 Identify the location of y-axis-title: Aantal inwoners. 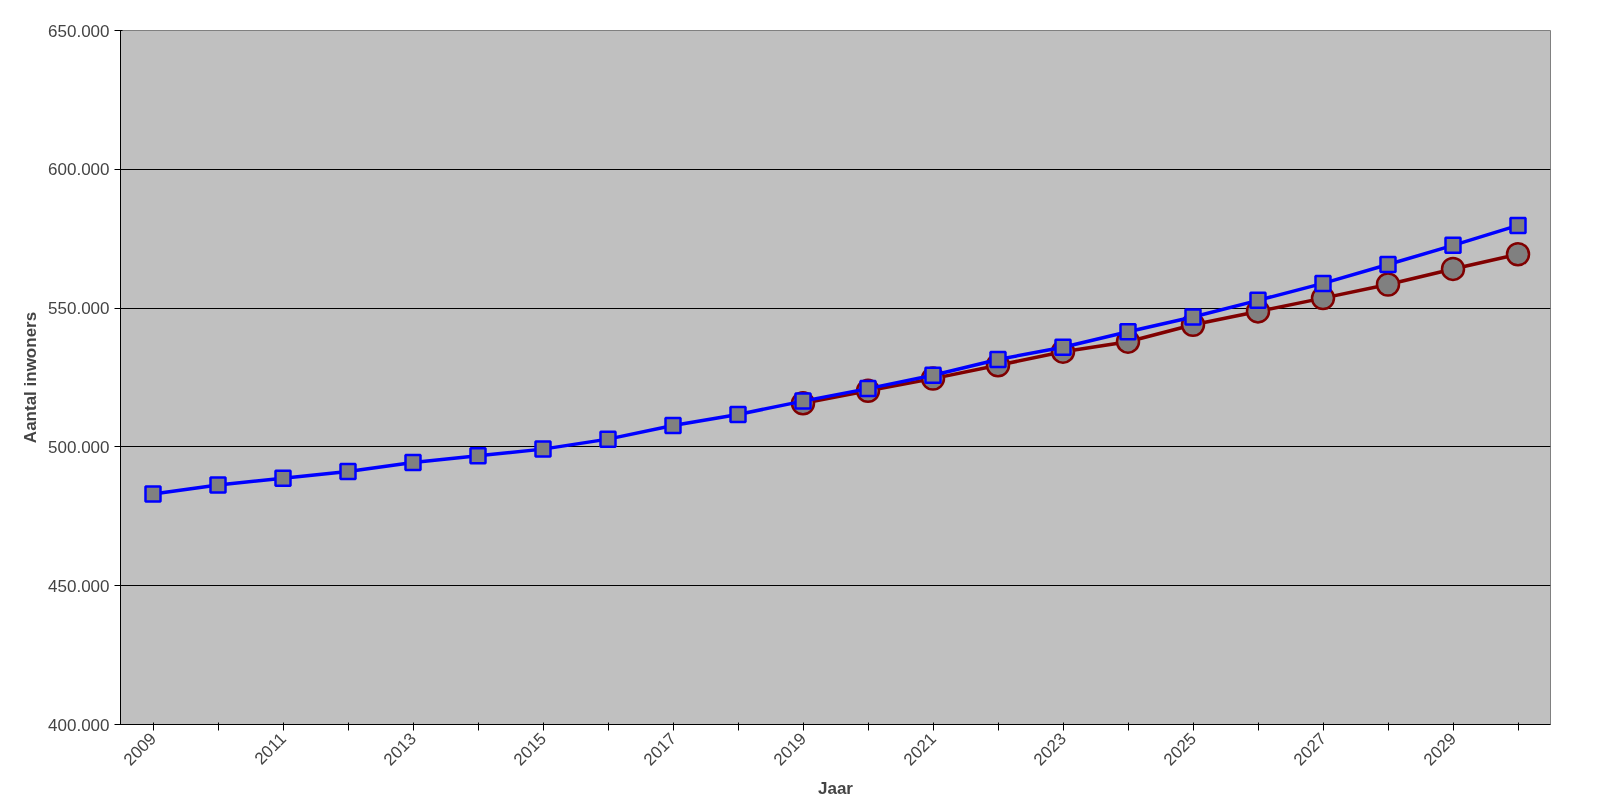
(31, 377).